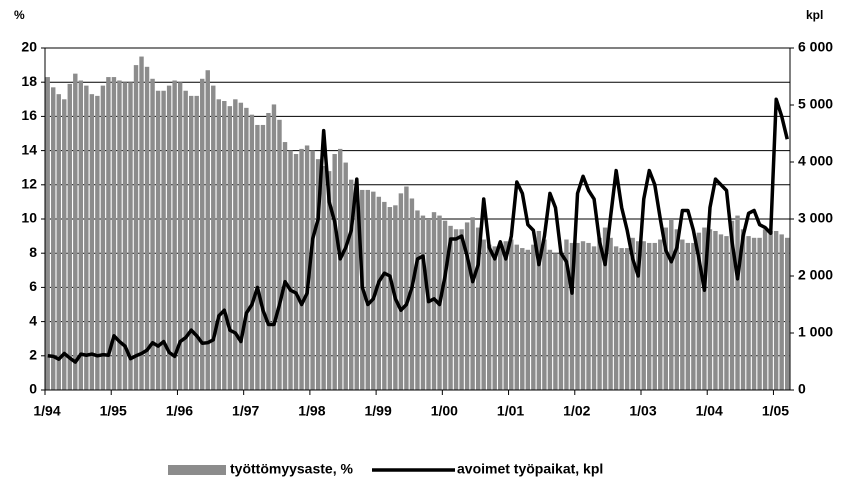 This screenshot has height=485, width=851. I want to click on y2-tick-label: 0, so click(802, 389).